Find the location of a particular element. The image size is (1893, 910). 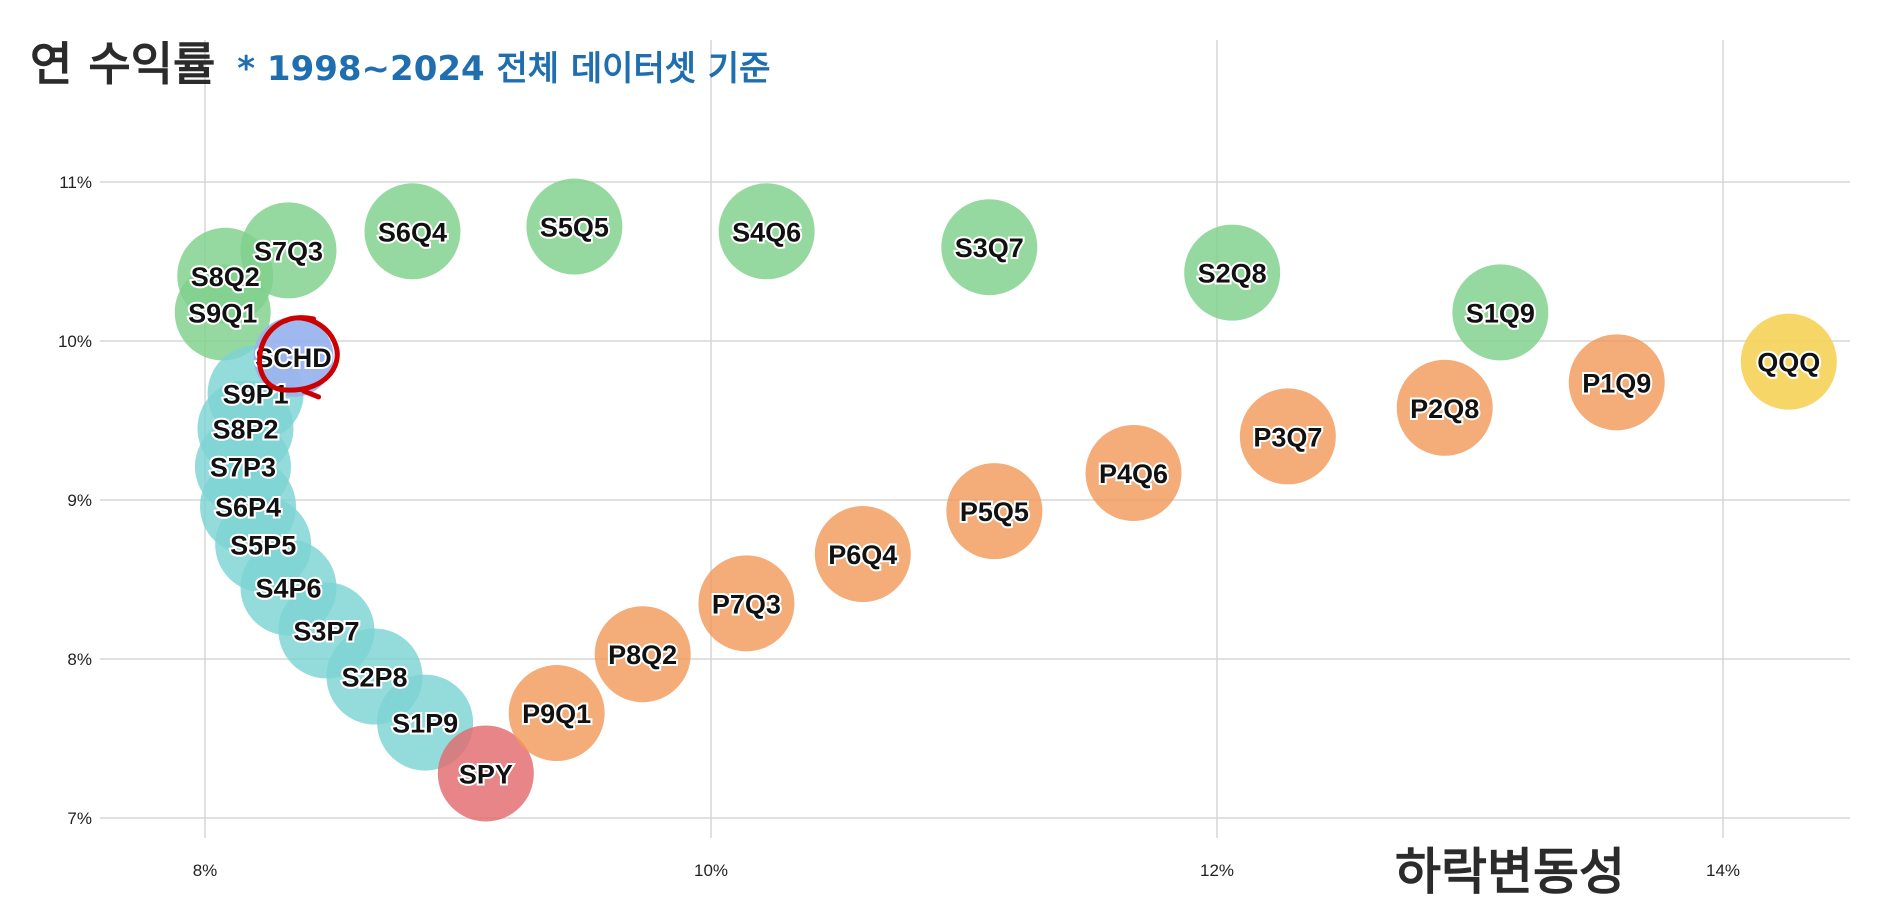

label-s6q4: S6Q4 is located at coordinates (412, 232).